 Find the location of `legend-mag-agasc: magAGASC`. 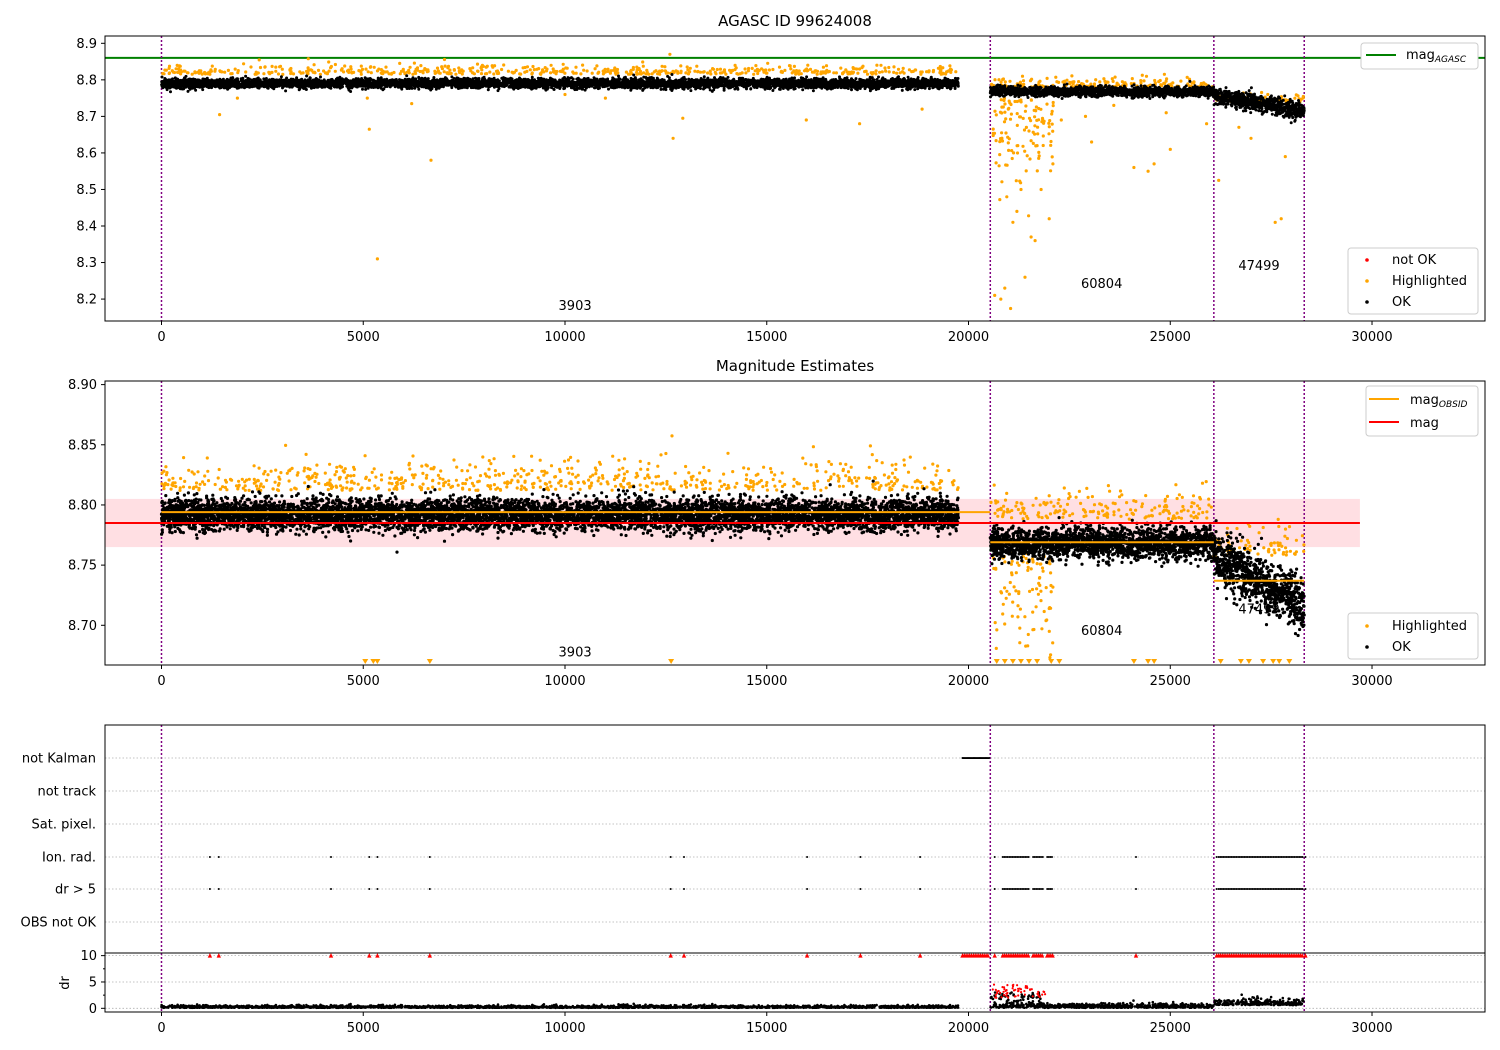

legend-mag-agasc: magAGASC is located at coordinates (1436, 56).